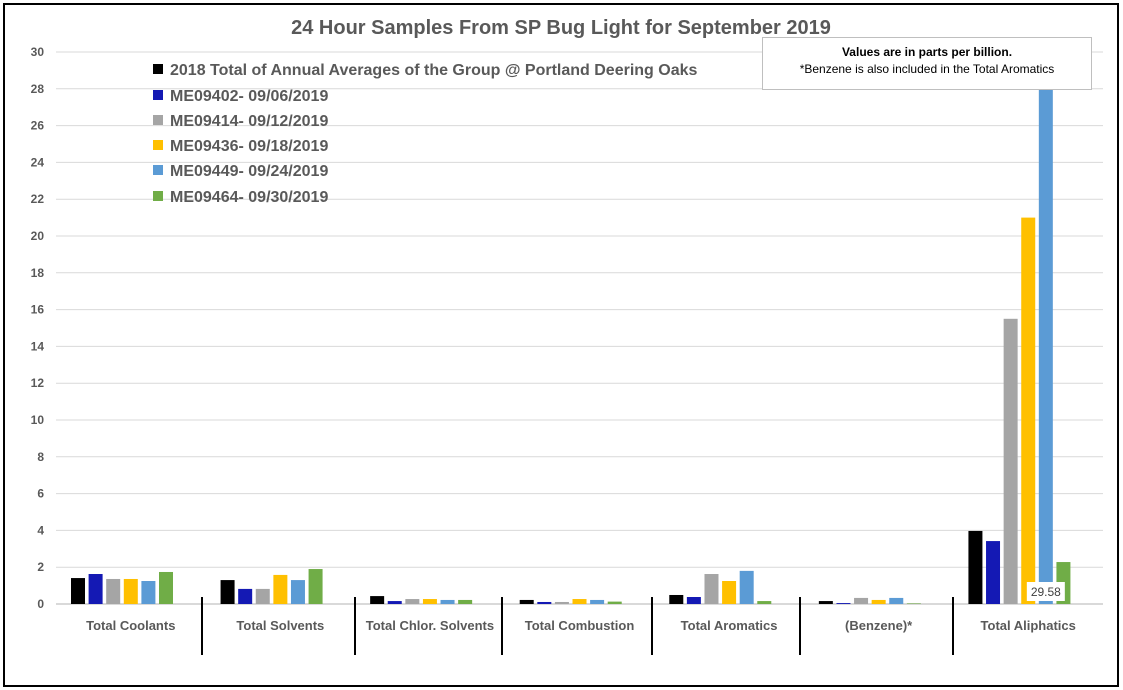 The height and width of the screenshot is (690, 1123). I want to click on units-note: Values are in parts per billion., so click(927, 52).